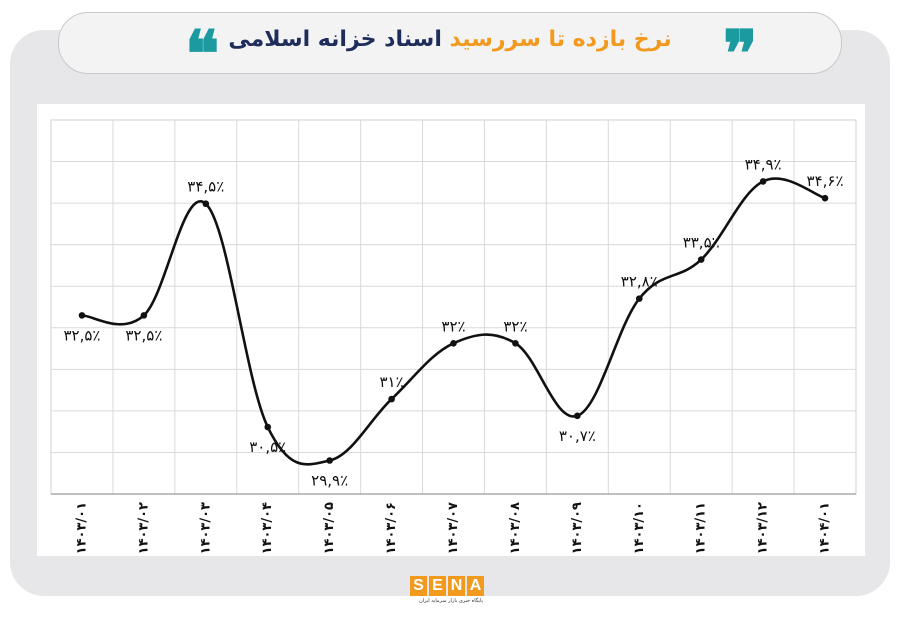 The image size is (900, 623). What do you see at coordinates (456, 586) in the screenshot?
I see `logo-letter: N` at bounding box center [456, 586].